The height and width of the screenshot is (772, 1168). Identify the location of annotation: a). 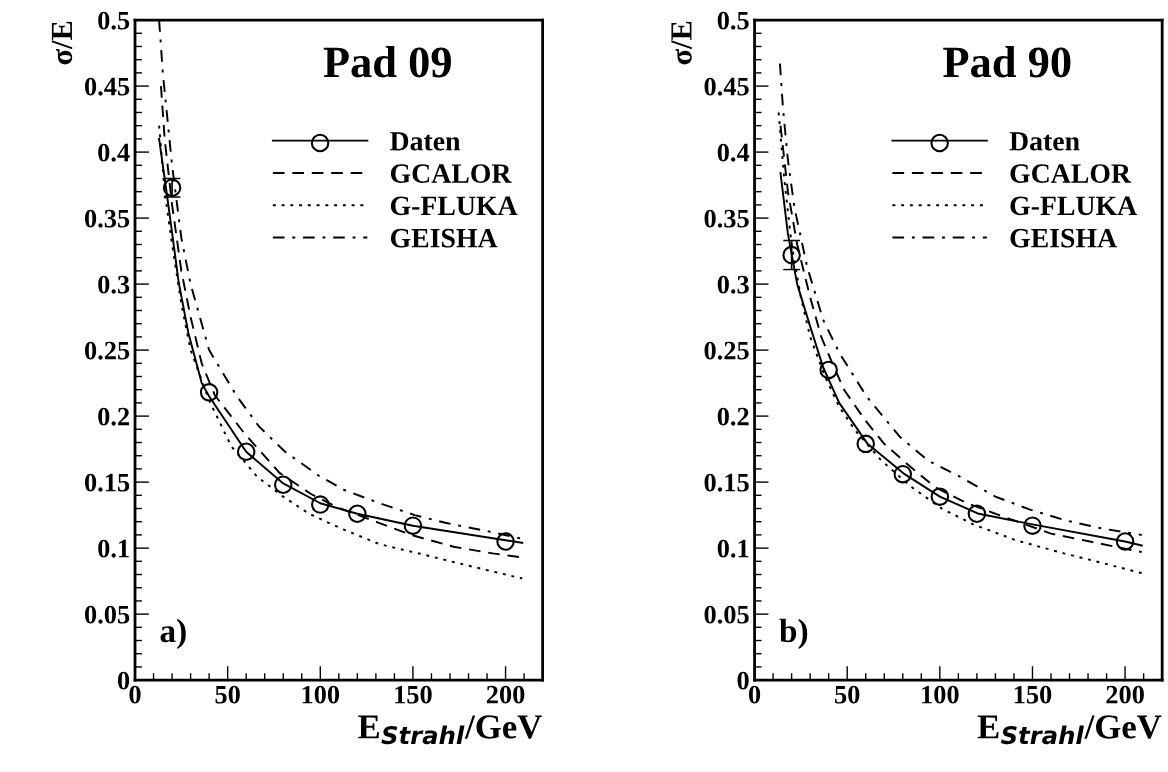
(173, 634).